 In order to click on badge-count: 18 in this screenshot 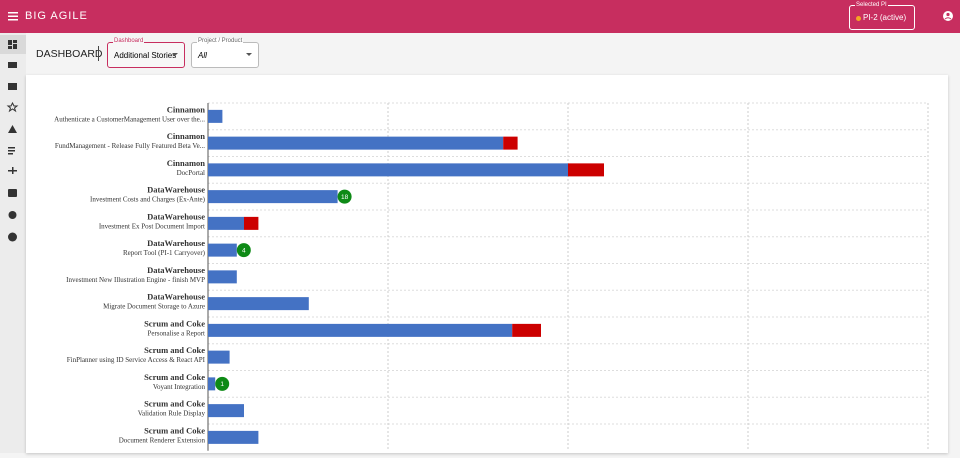, I will do `click(345, 197)`.